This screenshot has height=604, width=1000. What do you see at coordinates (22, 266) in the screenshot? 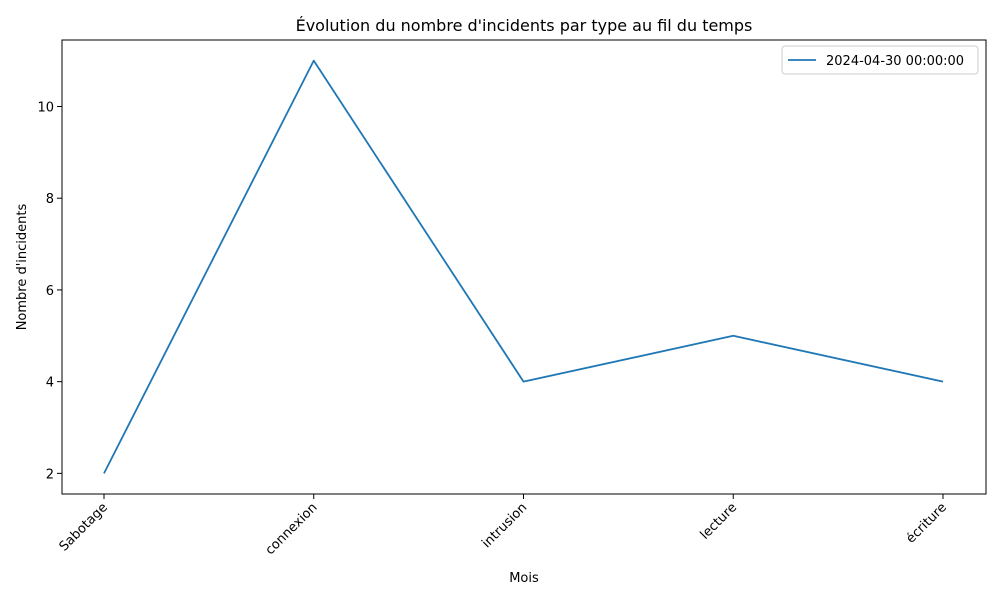
I see `y-axis-label: Nombre d'incidents` at bounding box center [22, 266].